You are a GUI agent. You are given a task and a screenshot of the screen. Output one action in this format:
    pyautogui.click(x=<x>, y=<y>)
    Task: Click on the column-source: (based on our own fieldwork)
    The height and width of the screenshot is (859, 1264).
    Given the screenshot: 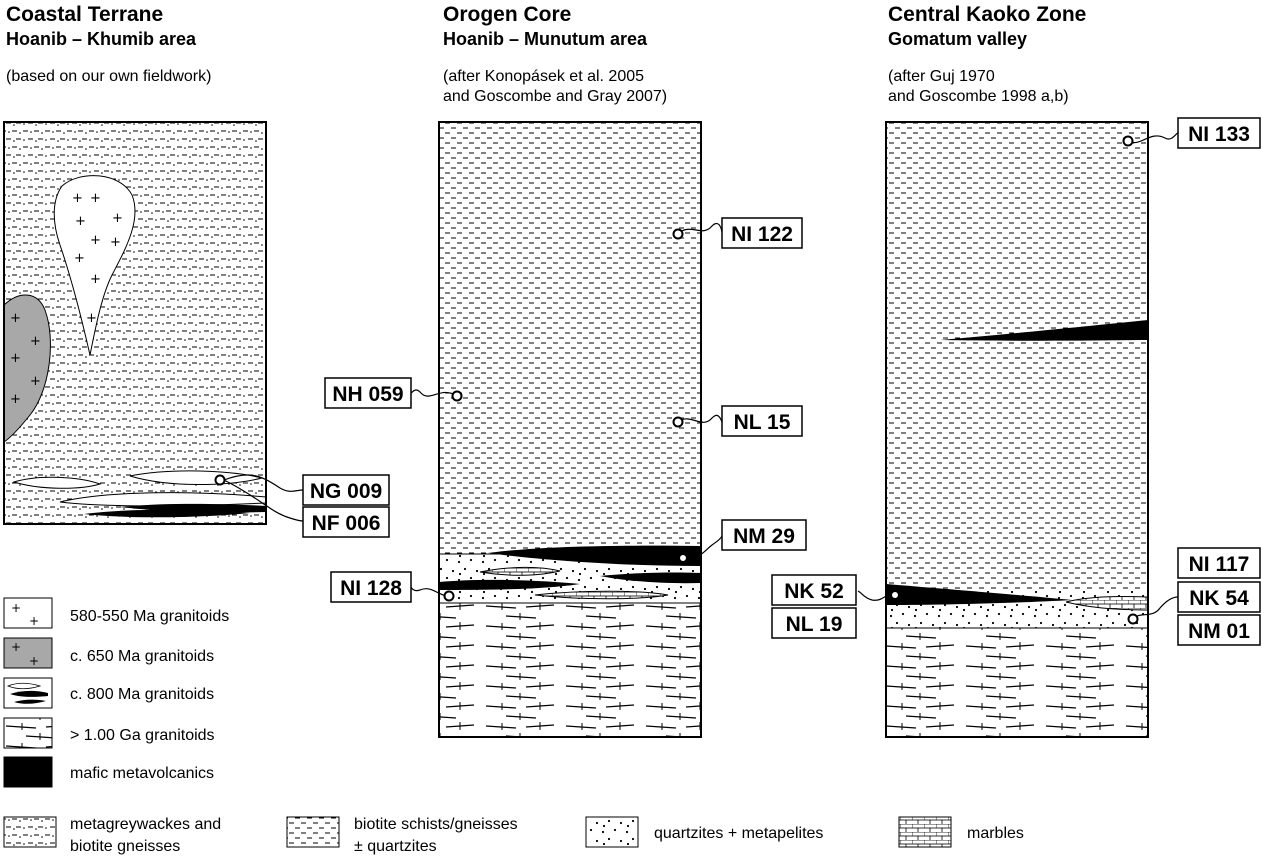 What is the action you would take?
    pyautogui.click(x=108, y=77)
    